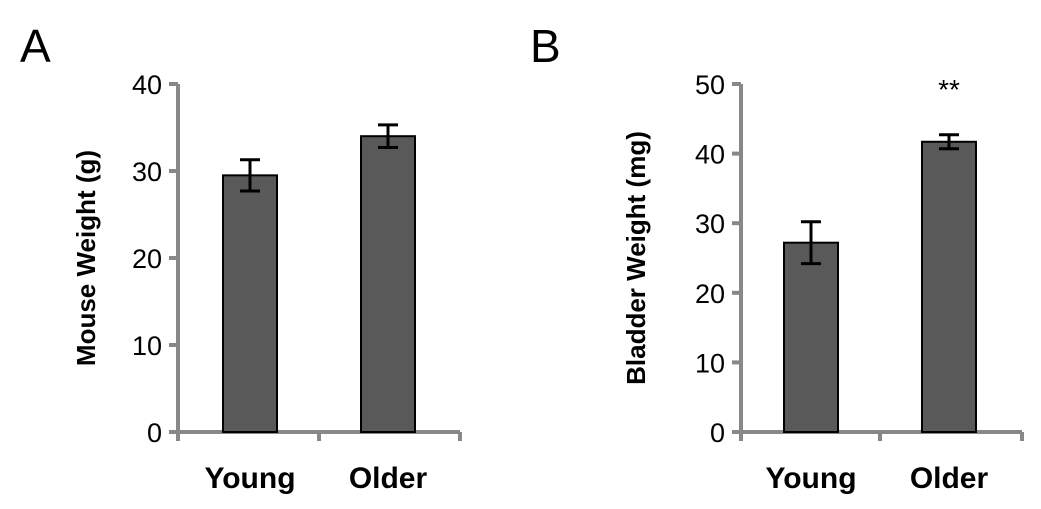  What do you see at coordinates (86, 258) in the screenshot?
I see `y-axis-title: Mouse Weight (g)` at bounding box center [86, 258].